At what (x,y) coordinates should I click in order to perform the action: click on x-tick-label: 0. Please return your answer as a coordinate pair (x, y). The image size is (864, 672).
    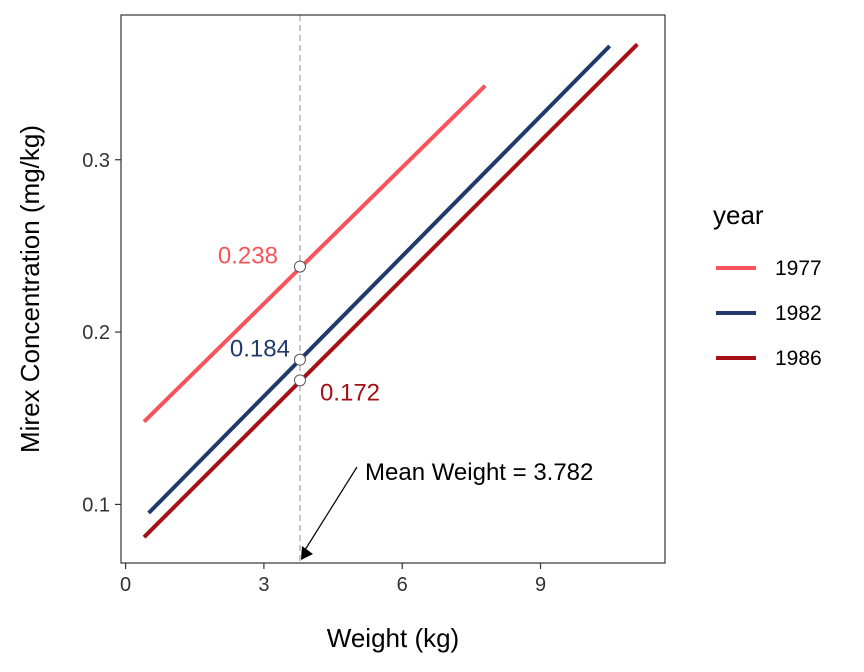
    Looking at the image, I should click on (125, 585).